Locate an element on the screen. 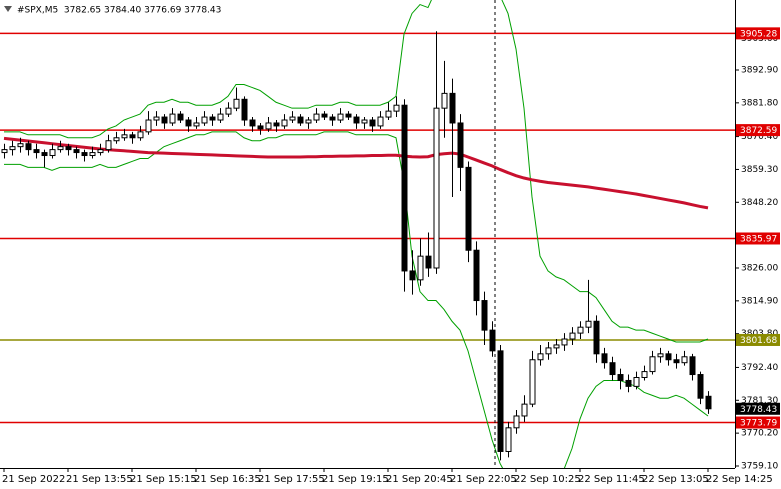 This screenshot has width=781, height=489. y-tick-label: 3870.40 is located at coordinates (759, 137).